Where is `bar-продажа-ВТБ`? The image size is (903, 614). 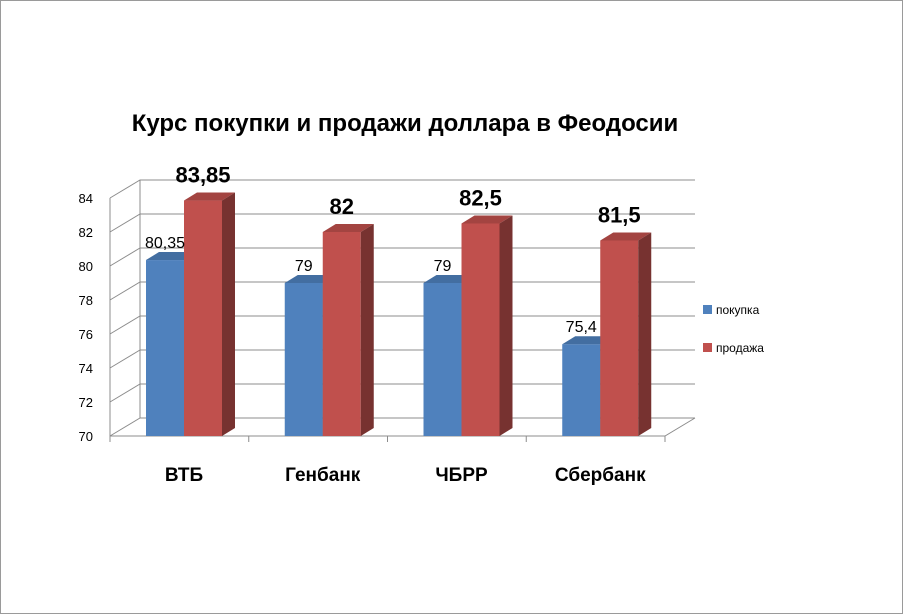
bar-продажа-ВТБ is located at coordinates (209, 314).